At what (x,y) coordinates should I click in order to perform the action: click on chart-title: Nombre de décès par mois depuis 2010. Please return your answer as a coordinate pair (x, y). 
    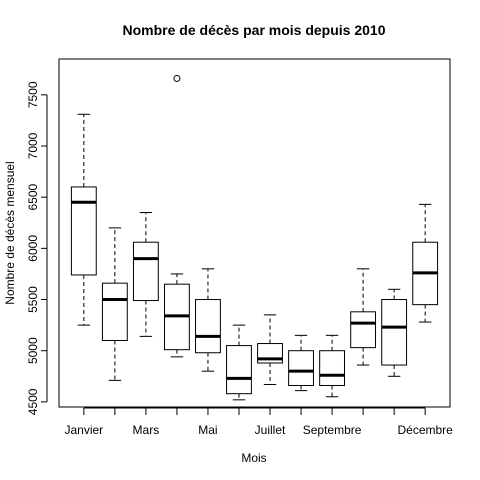
    Looking at the image, I should click on (254, 30).